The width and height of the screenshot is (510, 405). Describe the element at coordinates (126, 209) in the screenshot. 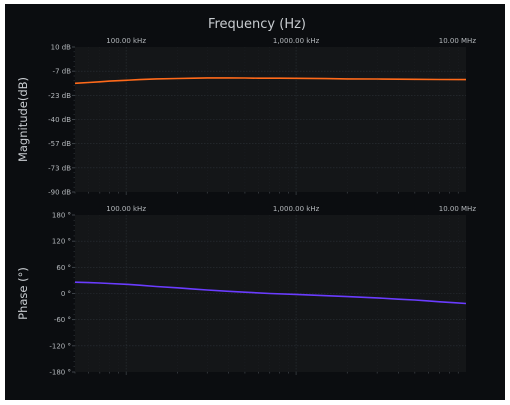

I see `phase-x-tick-label: 100.00 kHz` at that location.